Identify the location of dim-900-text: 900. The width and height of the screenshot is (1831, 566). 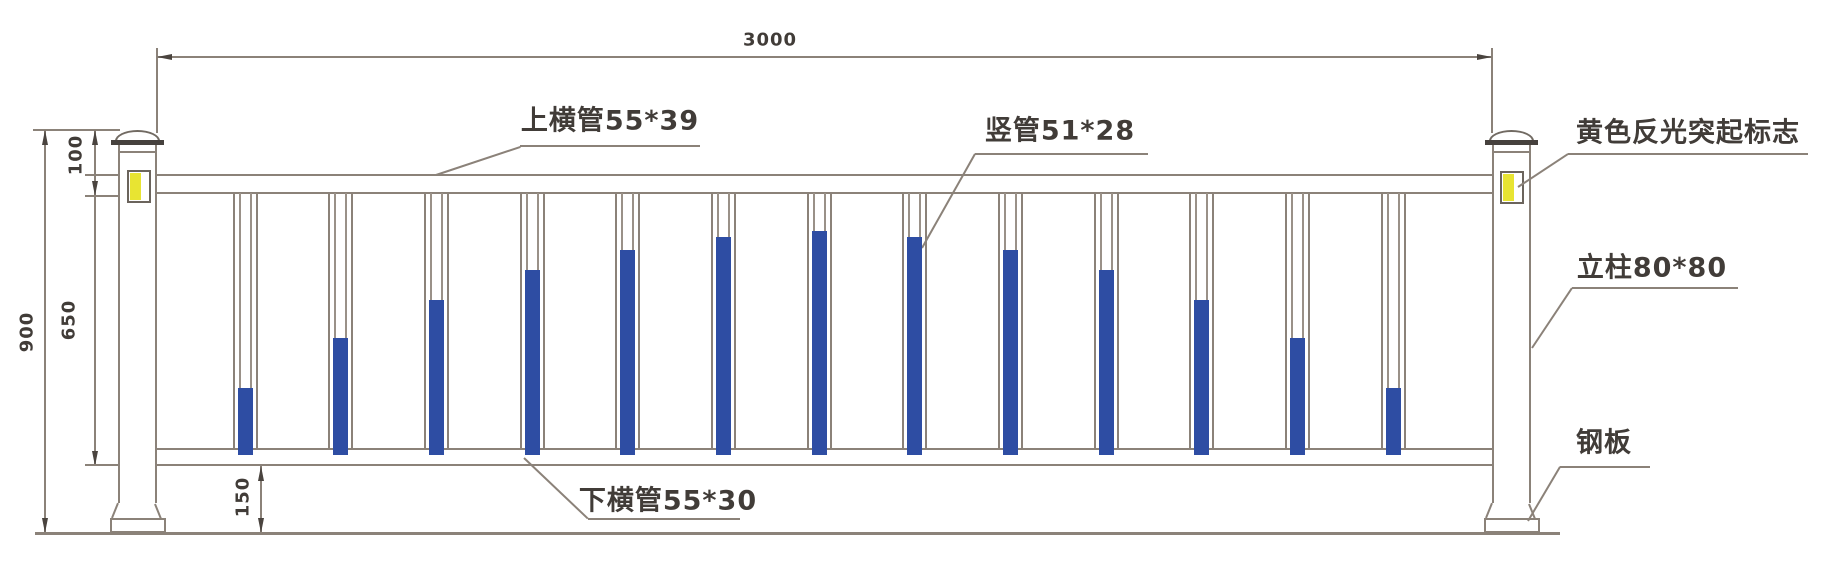
(27, 332).